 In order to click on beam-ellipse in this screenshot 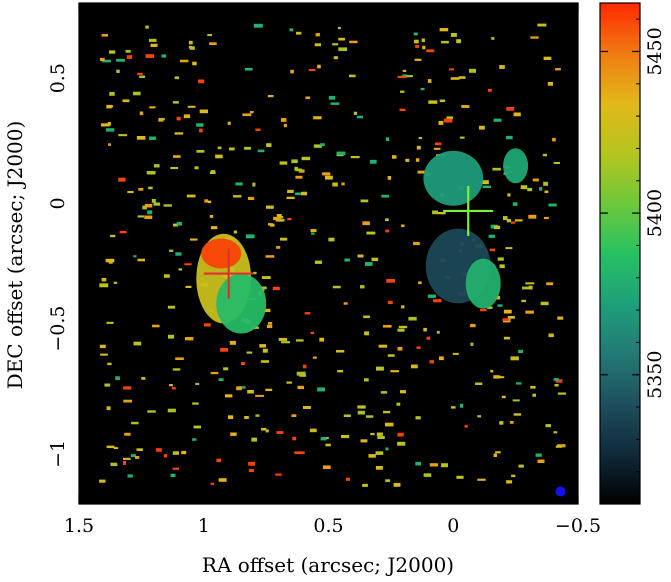, I will do `click(560, 491)`.